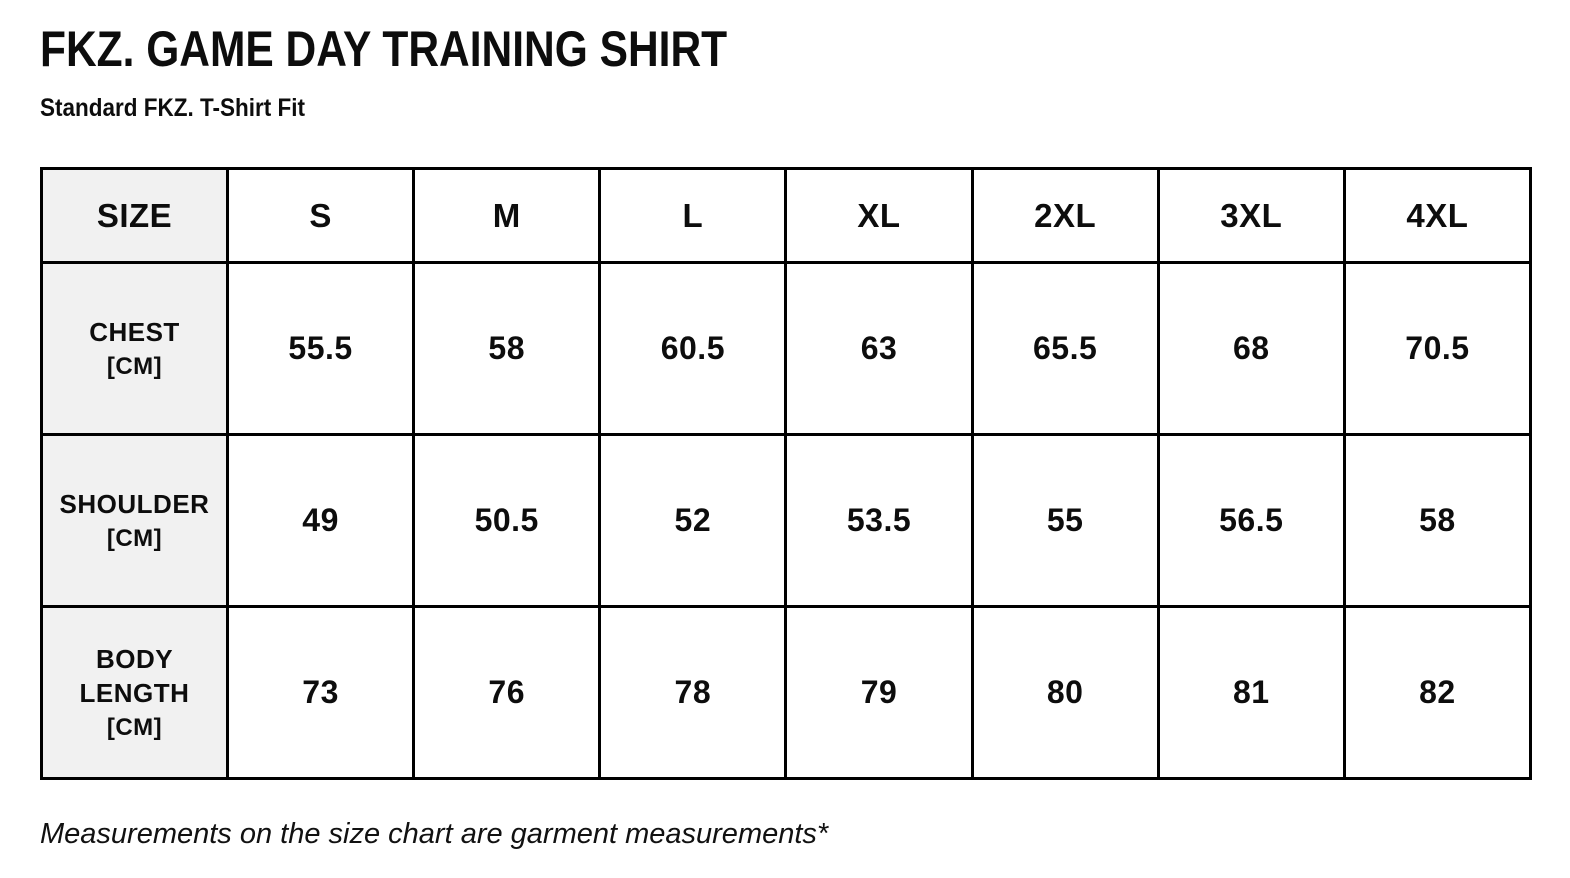  What do you see at coordinates (1437, 348) in the screenshot?
I see `value-cell: 70.5` at bounding box center [1437, 348].